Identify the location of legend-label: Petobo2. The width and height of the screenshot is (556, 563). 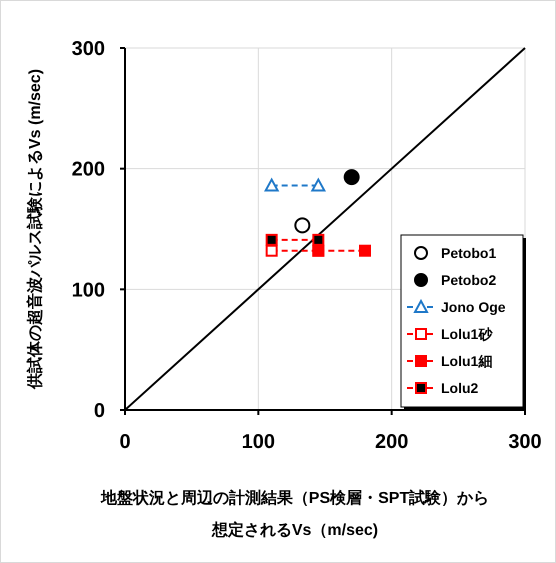
(468, 280).